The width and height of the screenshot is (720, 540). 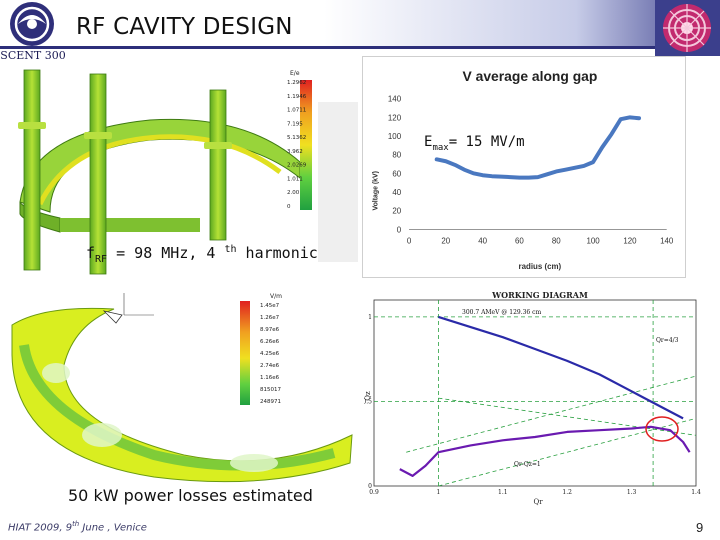 I want to click on bottom-scale-label: 248971, so click(x=270, y=402).